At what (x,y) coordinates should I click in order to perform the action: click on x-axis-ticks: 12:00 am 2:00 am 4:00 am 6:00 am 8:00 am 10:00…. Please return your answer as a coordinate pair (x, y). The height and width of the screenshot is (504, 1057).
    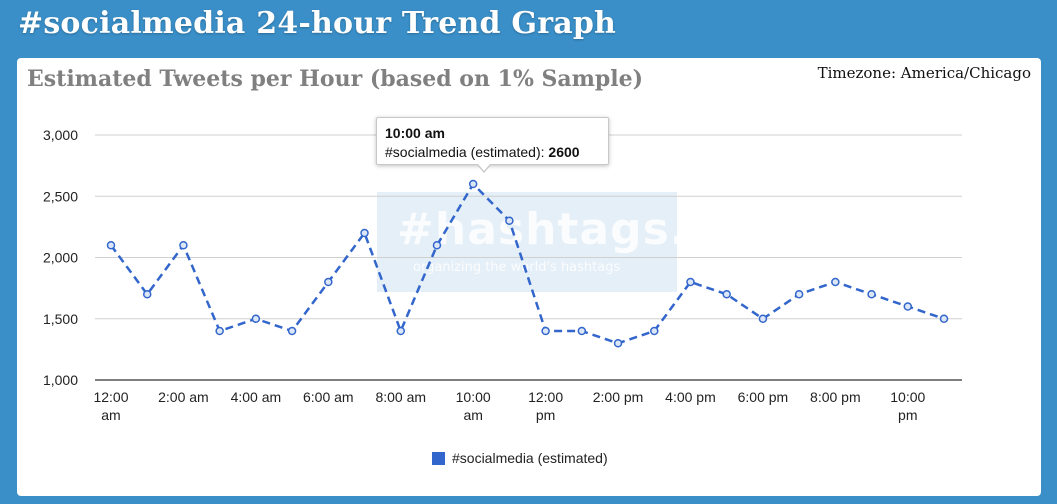
    Looking at the image, I should click on (509, 406).